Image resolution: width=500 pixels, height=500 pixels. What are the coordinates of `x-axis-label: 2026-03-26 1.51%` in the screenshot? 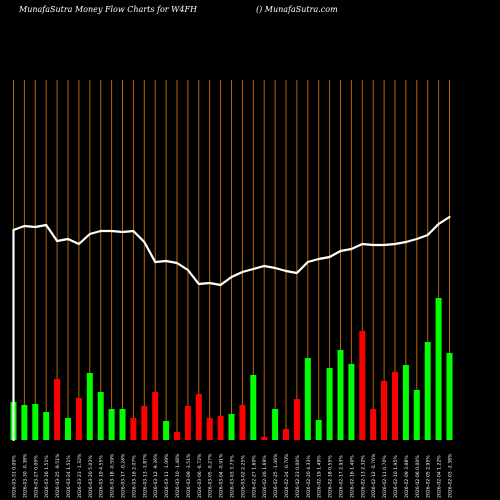 It's located at (47, 476).